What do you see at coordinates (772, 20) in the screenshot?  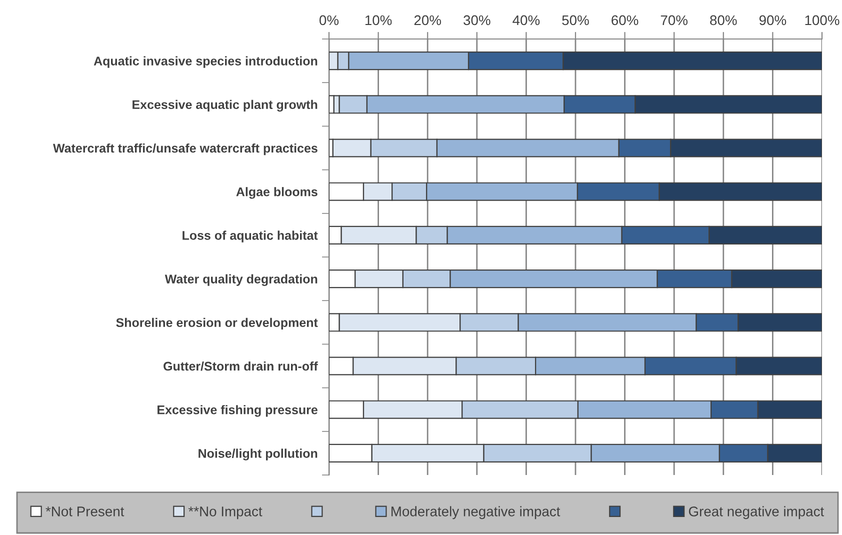 I see `x-tick-label: 90%` at bounding box center [772, 20].